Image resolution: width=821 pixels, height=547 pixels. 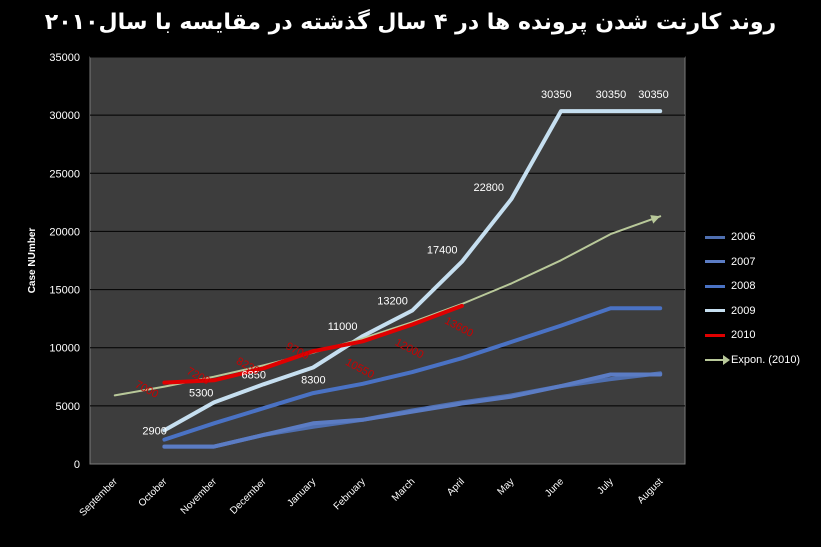 I want to click on x-tick-label: February, so click(x=350, y=494).